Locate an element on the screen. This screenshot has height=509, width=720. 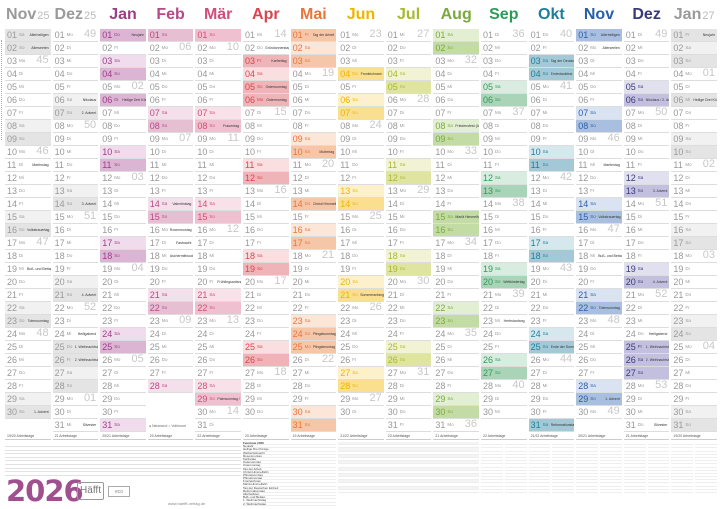
day-cell: 29 Sa is located at coordinates (456, 399).